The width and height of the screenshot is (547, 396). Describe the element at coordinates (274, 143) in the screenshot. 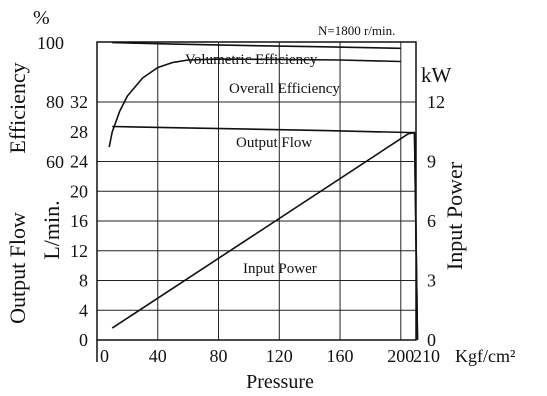

I see `output-flow-label: Output Flow` at that location.